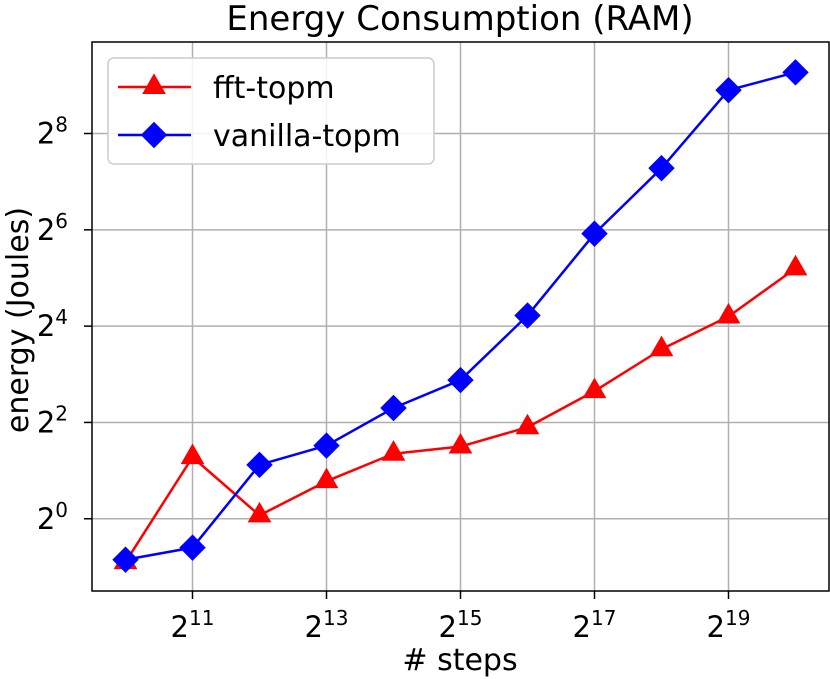 This screenshot has width=830, height=679. I want to click on y-tick-label-0-exp: 0, so click(61, 510).